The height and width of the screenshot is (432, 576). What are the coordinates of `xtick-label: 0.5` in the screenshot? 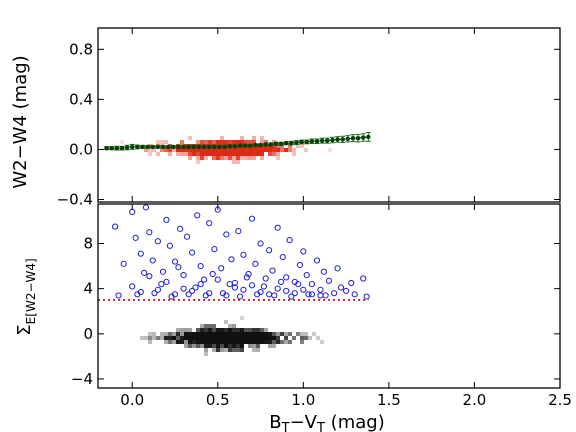 It's located at (218, 400).